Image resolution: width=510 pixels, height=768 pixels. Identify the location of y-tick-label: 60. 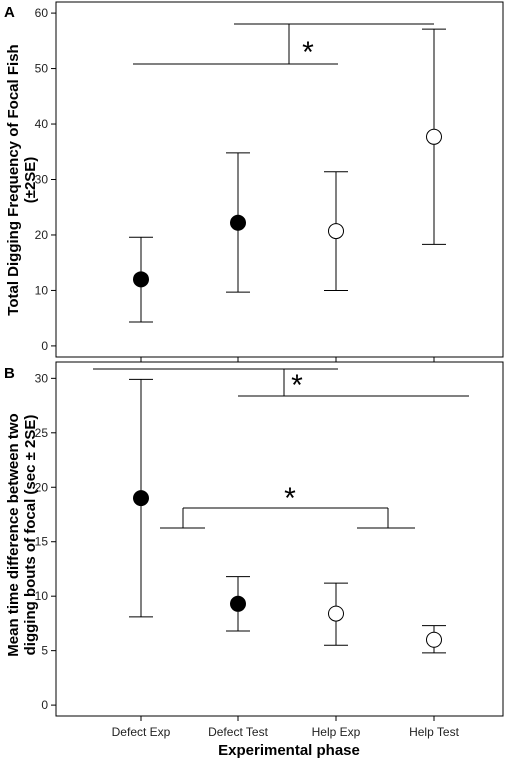
(42, 13).